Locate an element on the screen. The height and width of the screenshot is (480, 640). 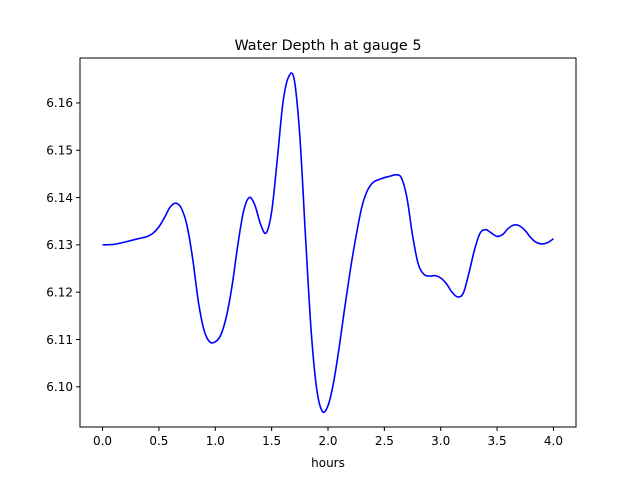
x-tick-label: 3.5 is located at coordinates (497, 441).